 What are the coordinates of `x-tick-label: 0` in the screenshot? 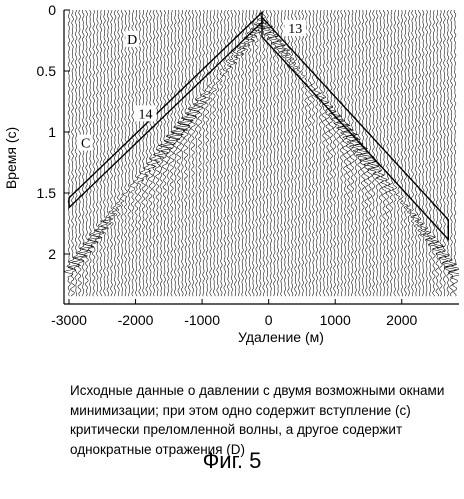 It's located at (269, 320).